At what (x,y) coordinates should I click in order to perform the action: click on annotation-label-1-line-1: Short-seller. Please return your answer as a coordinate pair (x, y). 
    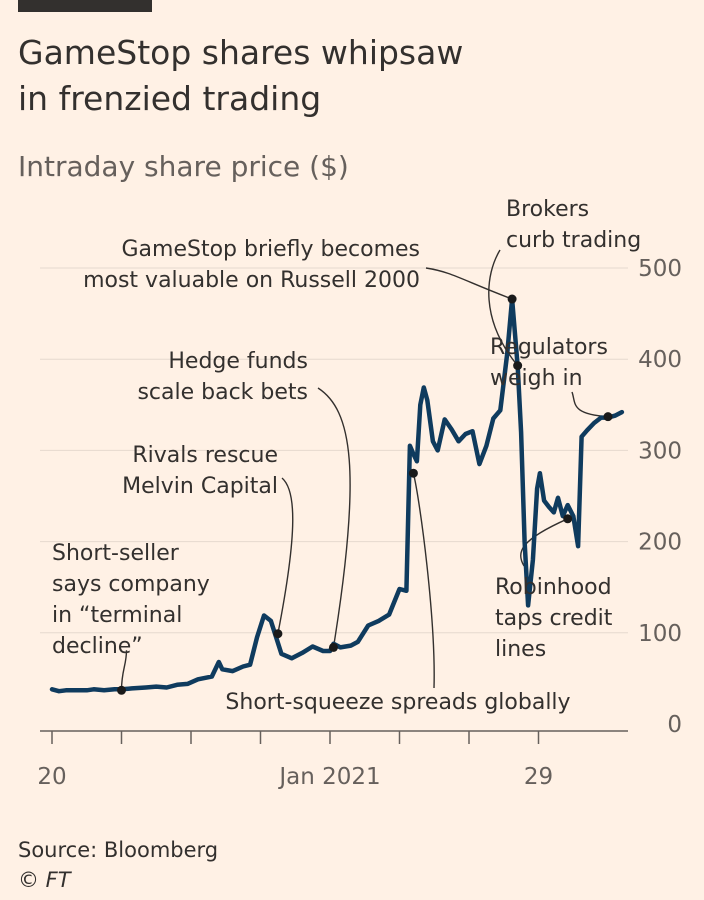
    Looking at the image, I should click on (116, 553).